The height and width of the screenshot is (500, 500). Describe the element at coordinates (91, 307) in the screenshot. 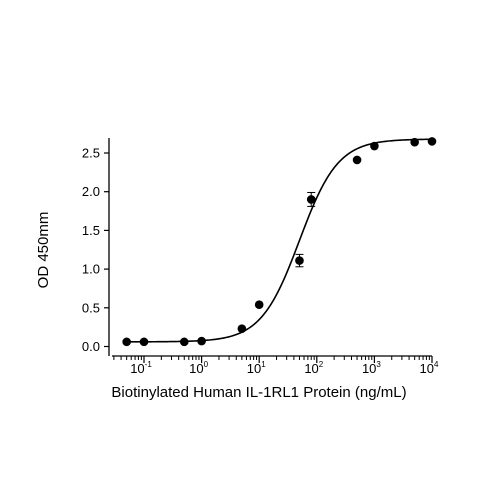

I see `y-tick-label: 0.5` at that location.